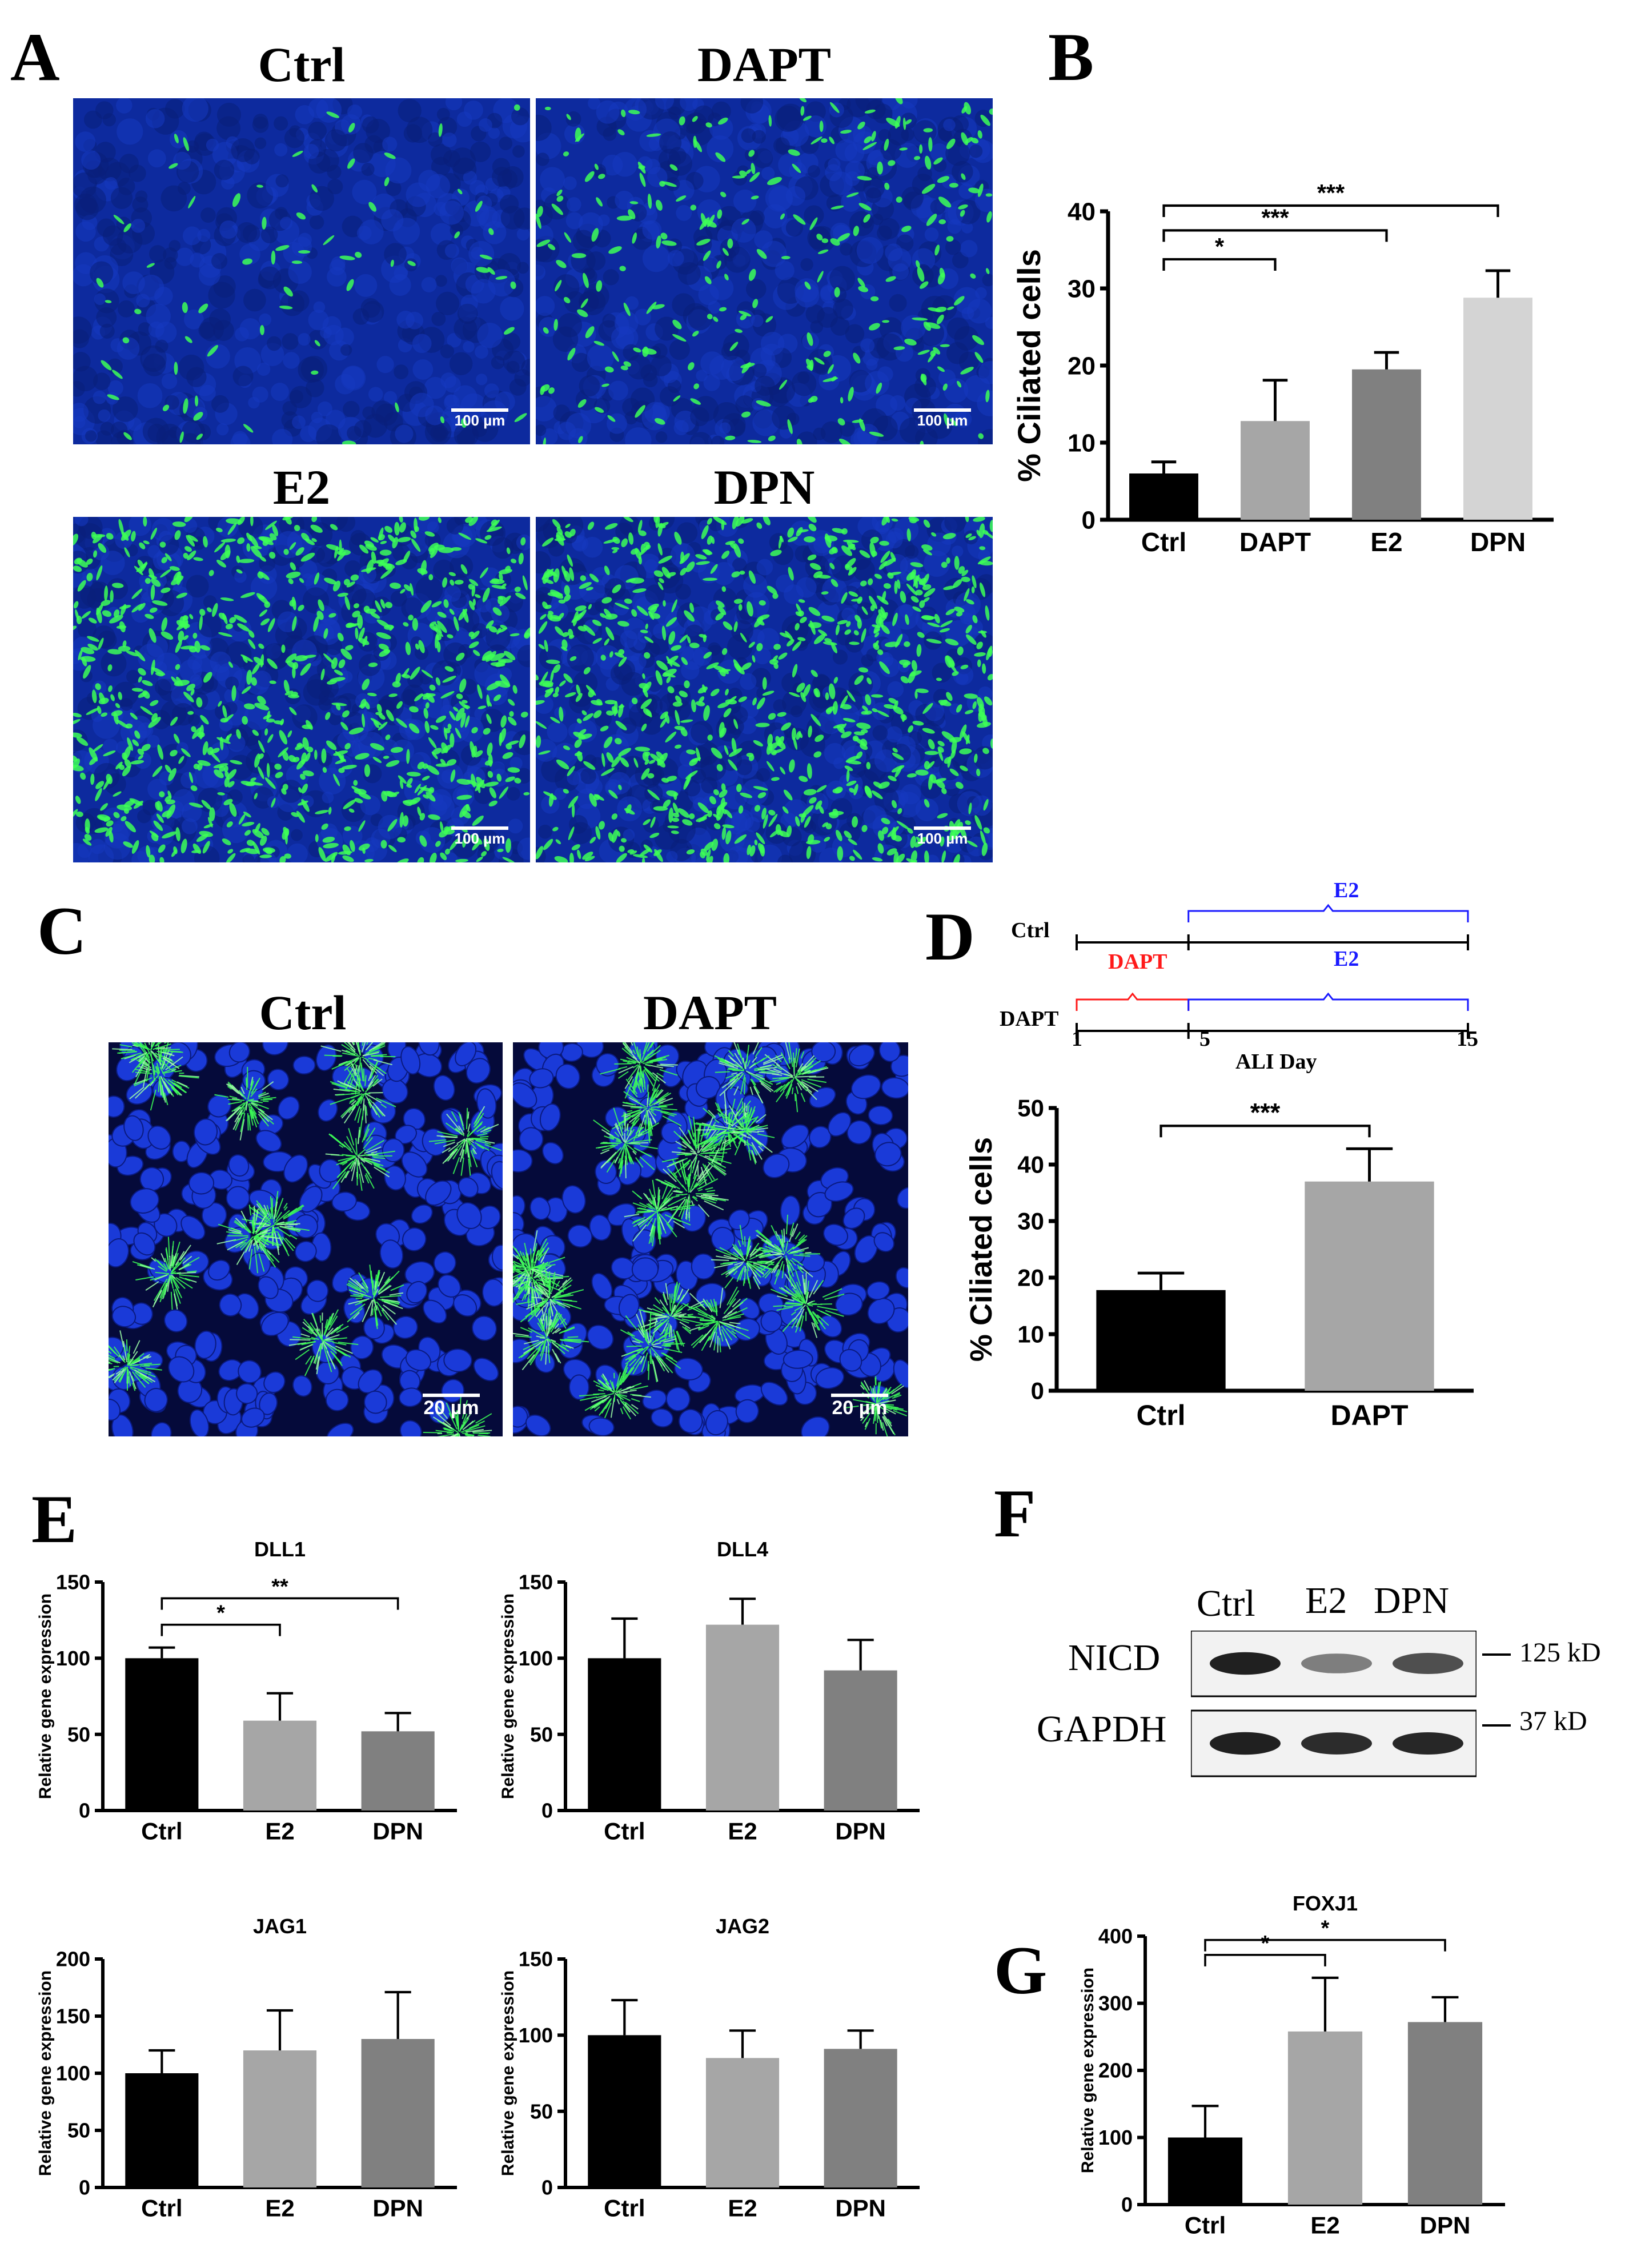  Describe the element at coordinates (35, 57) in the screenshot. I see `panel-a-letter: A` at that location.